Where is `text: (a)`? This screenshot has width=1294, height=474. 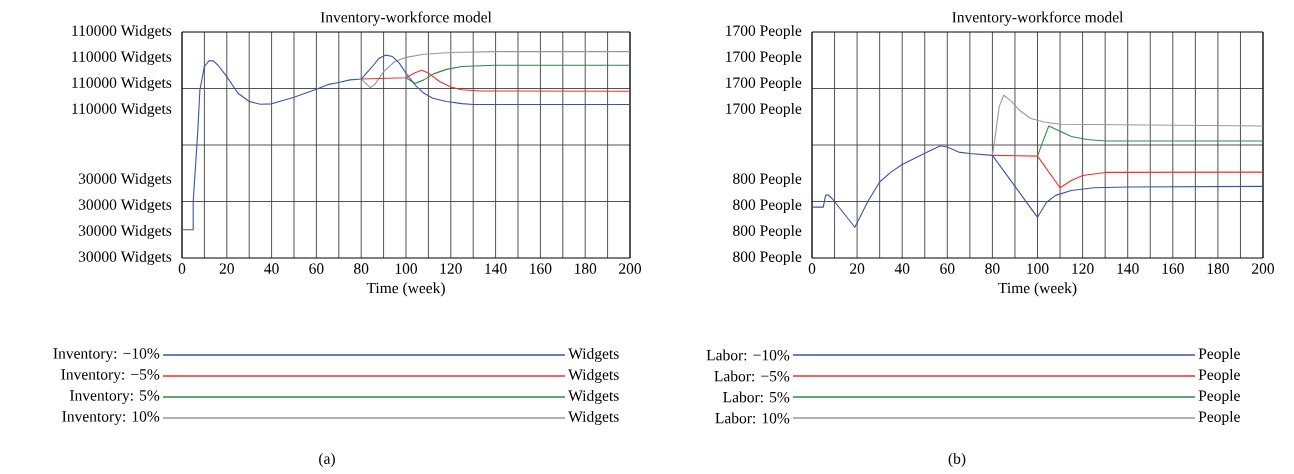 text: (a) is located at coordinates (327, 460).